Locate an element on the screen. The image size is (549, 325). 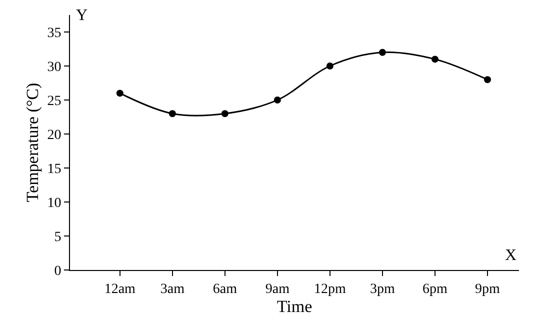
y-tick-label: 0 is located at coordinates (58, 271).